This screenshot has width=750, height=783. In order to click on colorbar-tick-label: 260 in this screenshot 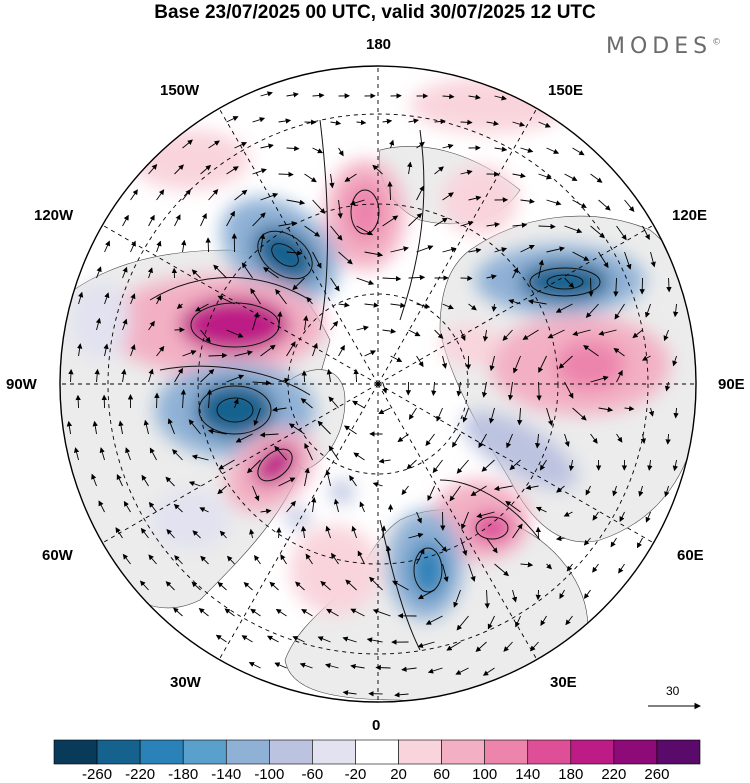, I will do `click(657, 774)`.